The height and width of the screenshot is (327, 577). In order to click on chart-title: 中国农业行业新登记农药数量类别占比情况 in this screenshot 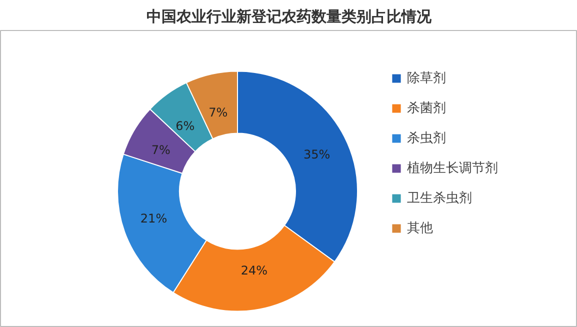, I will do `click(289, 17)`.